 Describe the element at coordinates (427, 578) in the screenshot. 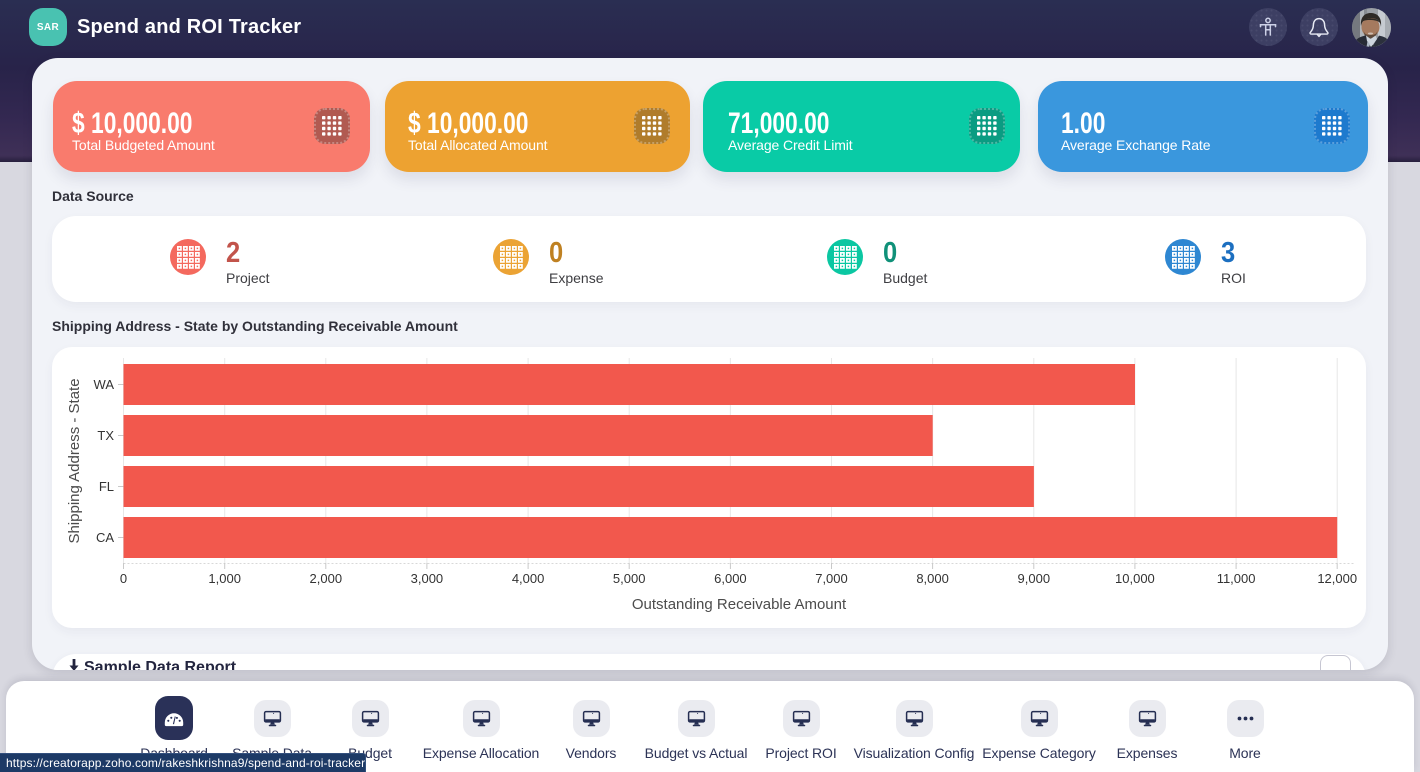

I see `svg-text: 3,000` at that location.